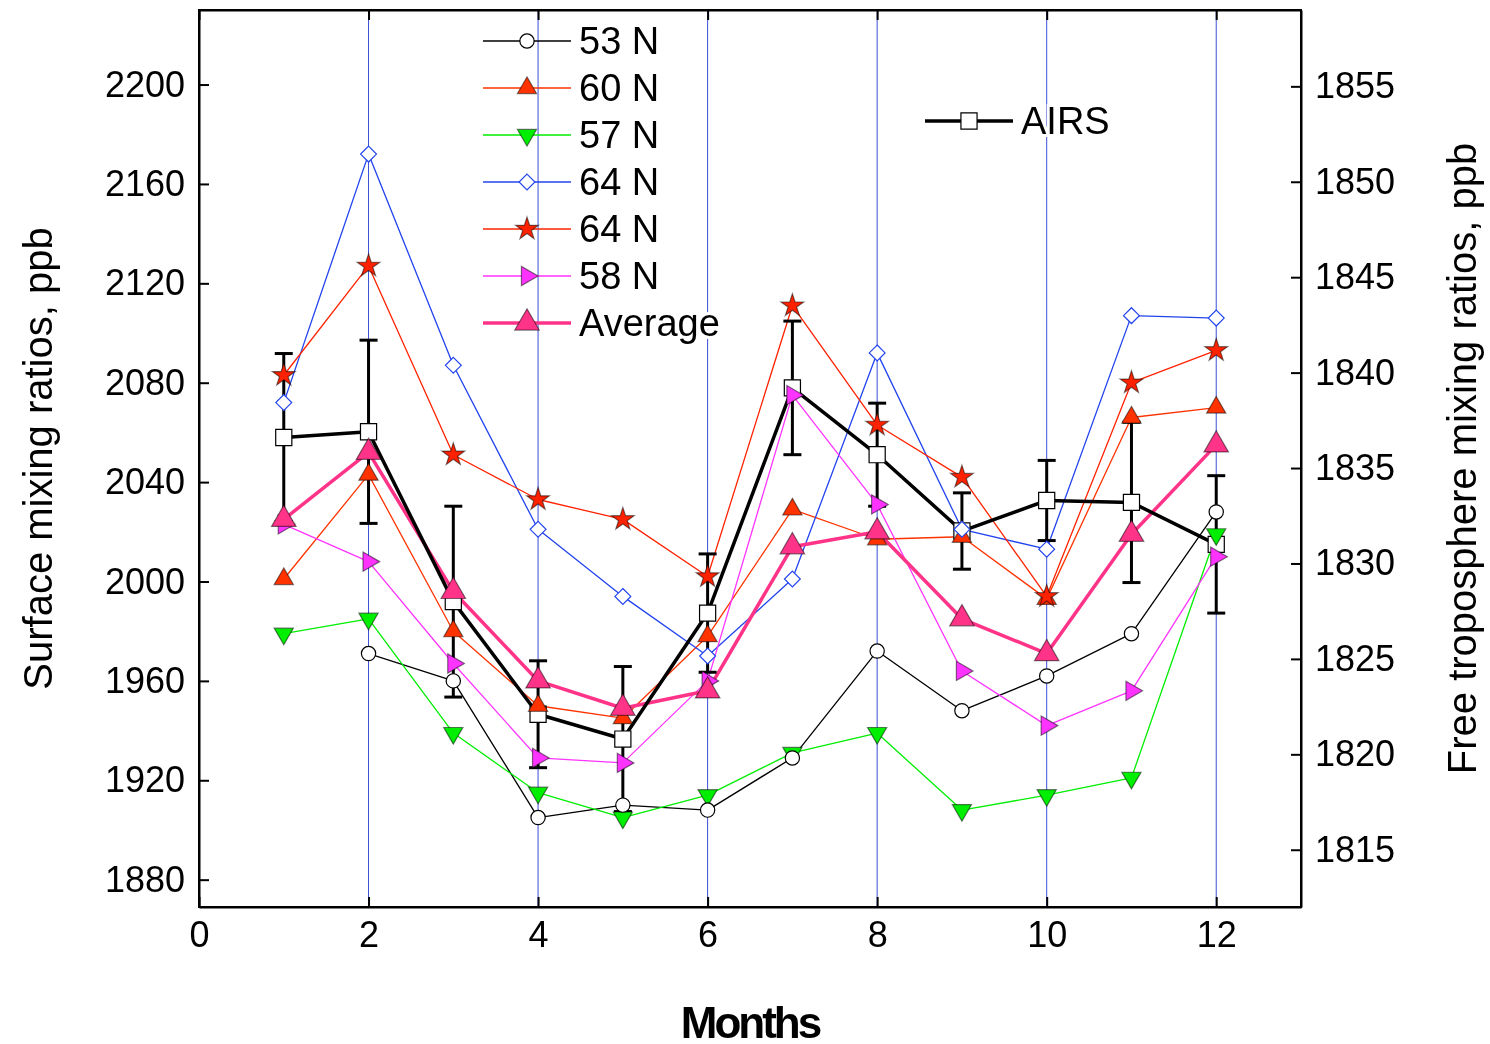 Image resolution: width=1490 pixels, height=1044 pixels. I want to click on y2-tick-label: 1840, so click(1355, 372).